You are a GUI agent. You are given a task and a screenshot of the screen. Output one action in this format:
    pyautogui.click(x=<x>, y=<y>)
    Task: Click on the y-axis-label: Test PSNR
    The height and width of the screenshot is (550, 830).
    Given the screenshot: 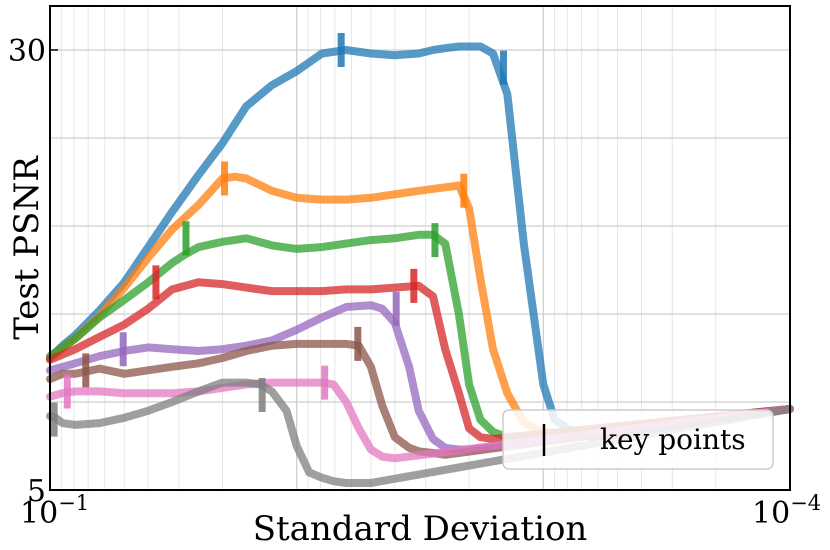 What is the action you would take?
    pyautogui.click(x=27, y=247)
    